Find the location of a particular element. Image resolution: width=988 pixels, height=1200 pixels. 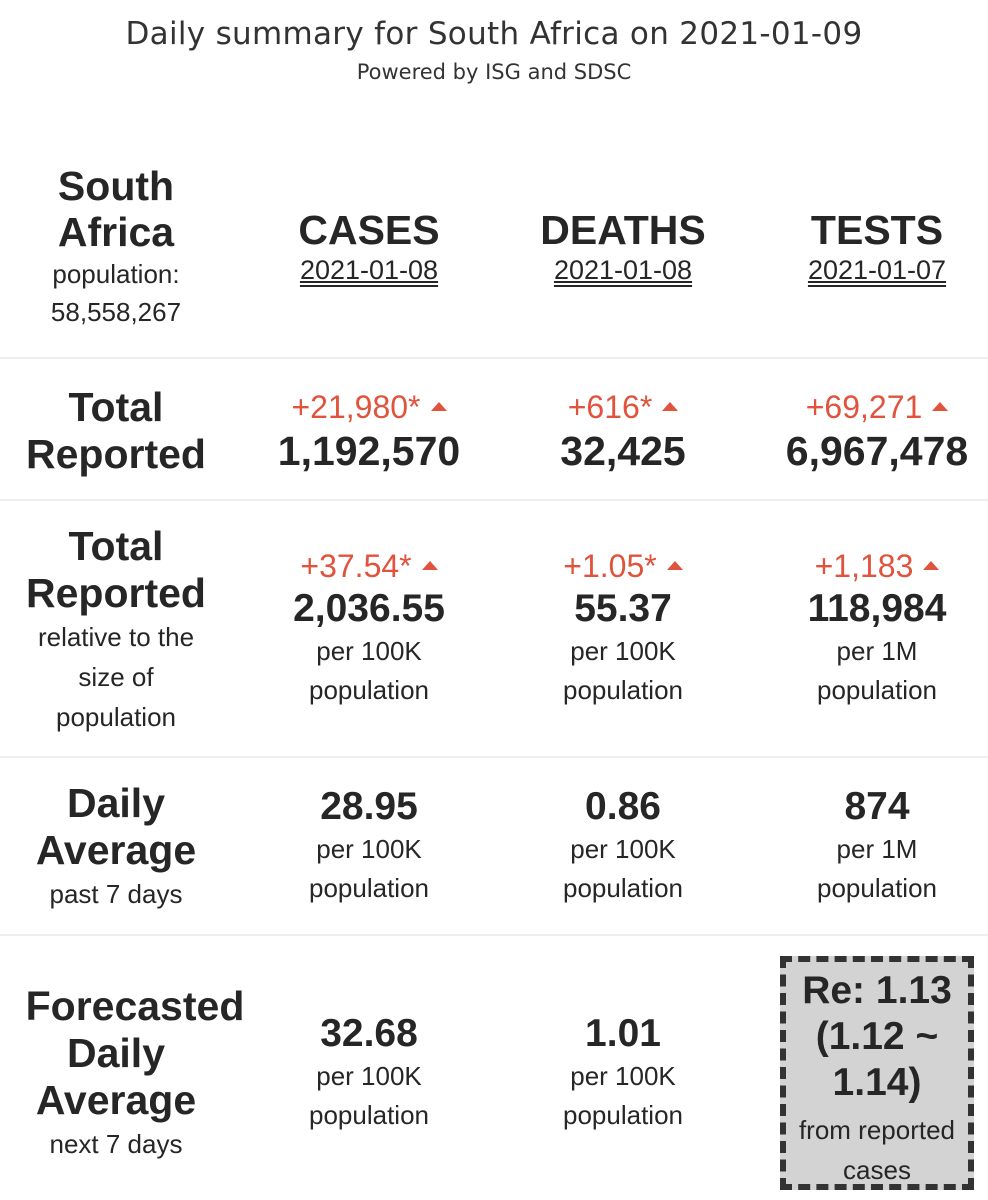

delta-value: +69,271 is located at coordinates (864, 407).